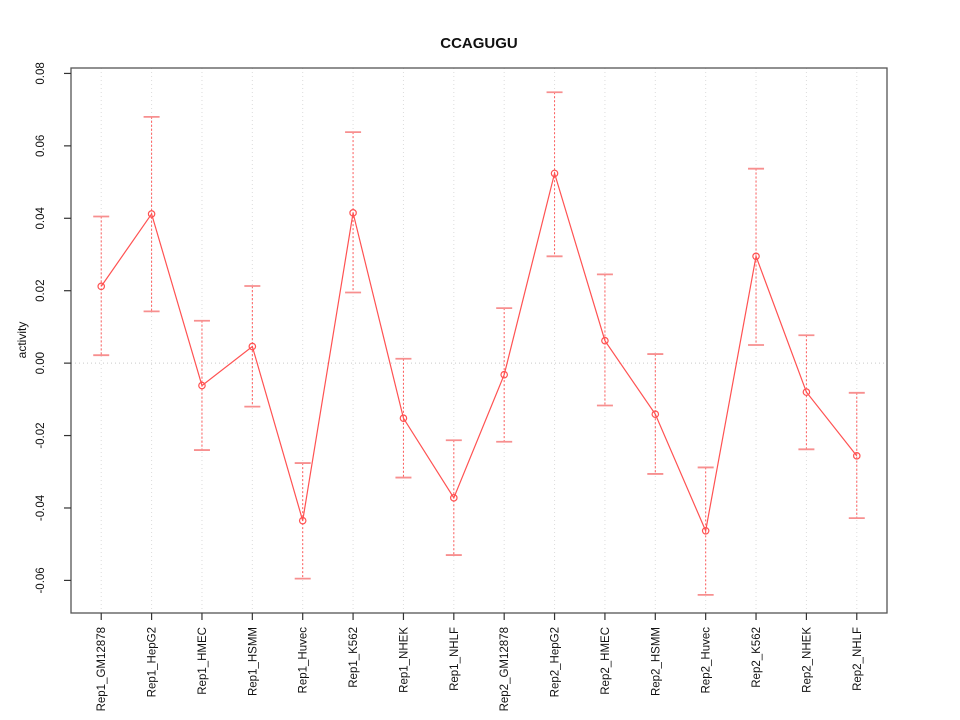  I want to click on x-tick-label: Rep2_Huvec, so click(707, 660).